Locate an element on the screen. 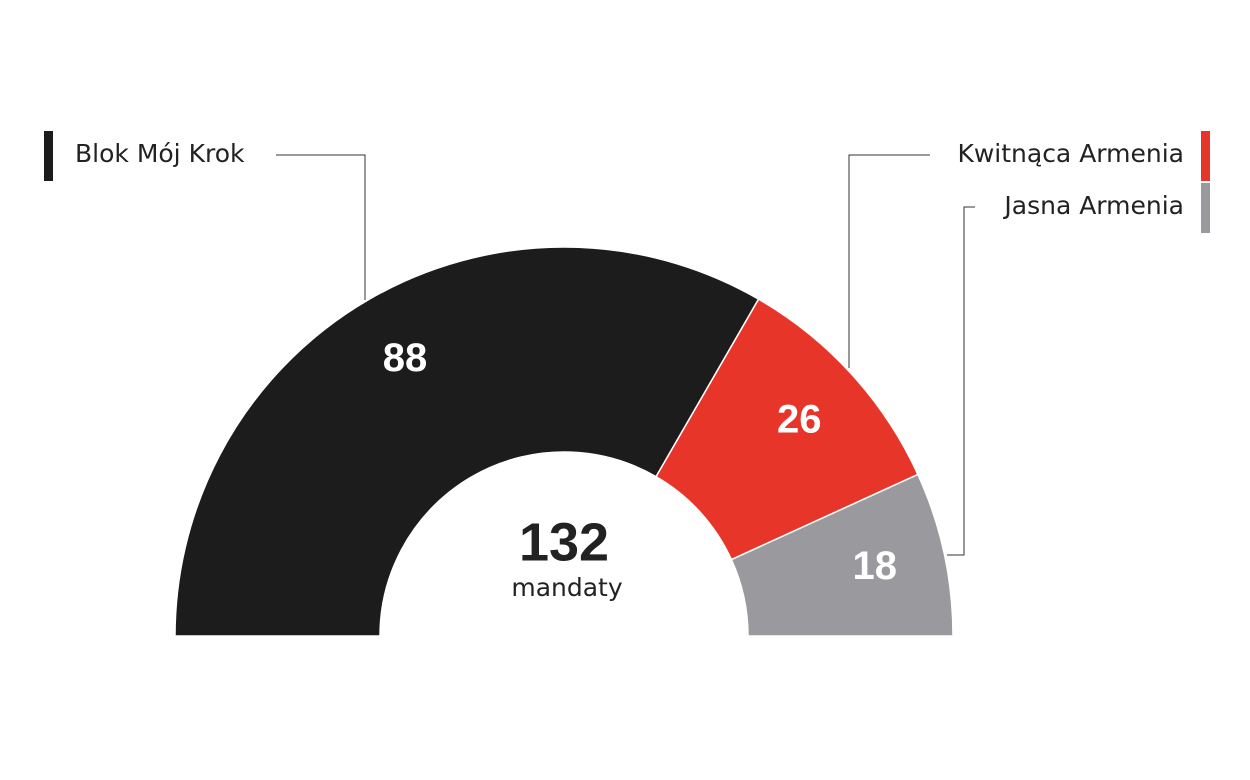  total: 132 is located at coordinates (564, 542).